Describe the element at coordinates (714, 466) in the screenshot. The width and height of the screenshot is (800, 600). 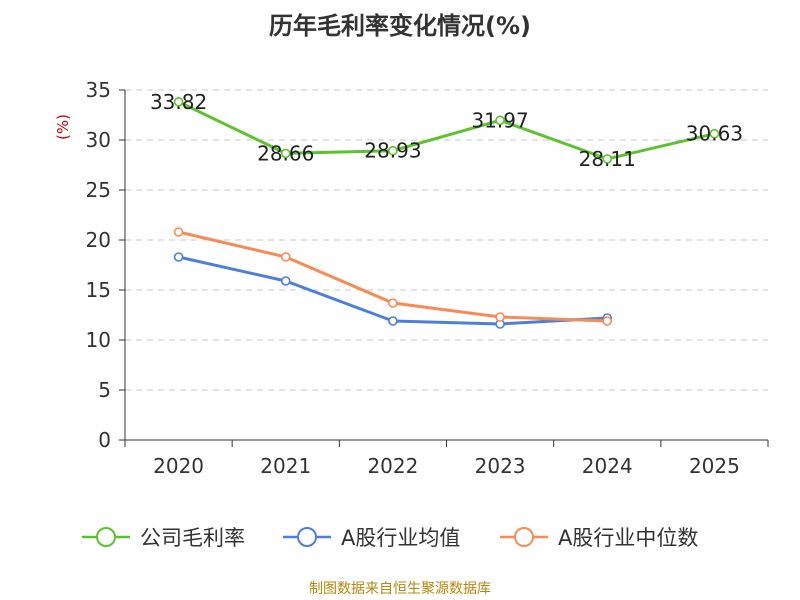
I see `x-tick-label: 2025` at that location.